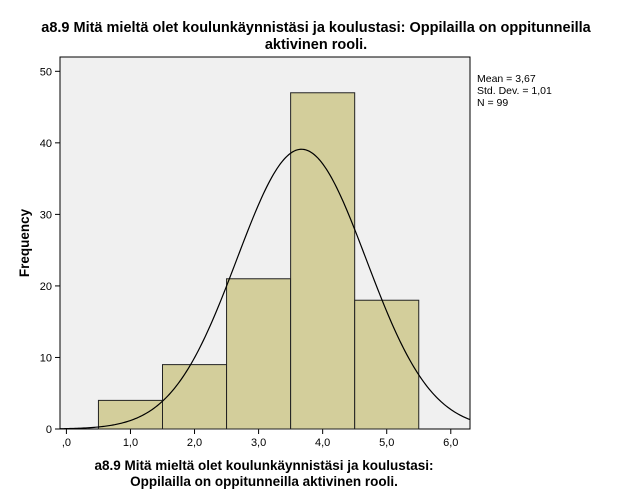 This screenshot has height=504, width=629. Describe the element at coordinates (50, 251) in the screenshot. I see `y-axis: 0 10 20 30 40 50` at that location.